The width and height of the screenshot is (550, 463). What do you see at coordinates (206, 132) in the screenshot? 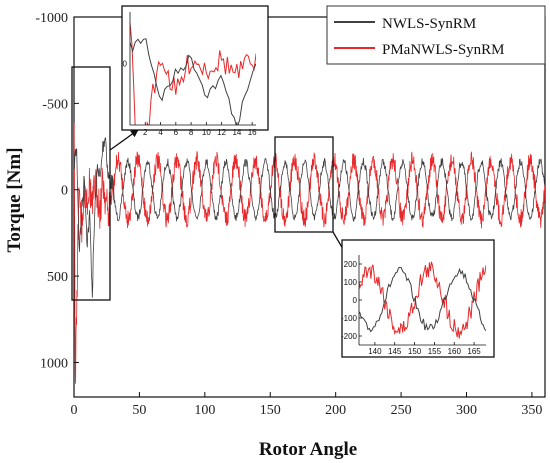
I see `inset-startup-x-tick: 10` at bounding box center [206, 132].